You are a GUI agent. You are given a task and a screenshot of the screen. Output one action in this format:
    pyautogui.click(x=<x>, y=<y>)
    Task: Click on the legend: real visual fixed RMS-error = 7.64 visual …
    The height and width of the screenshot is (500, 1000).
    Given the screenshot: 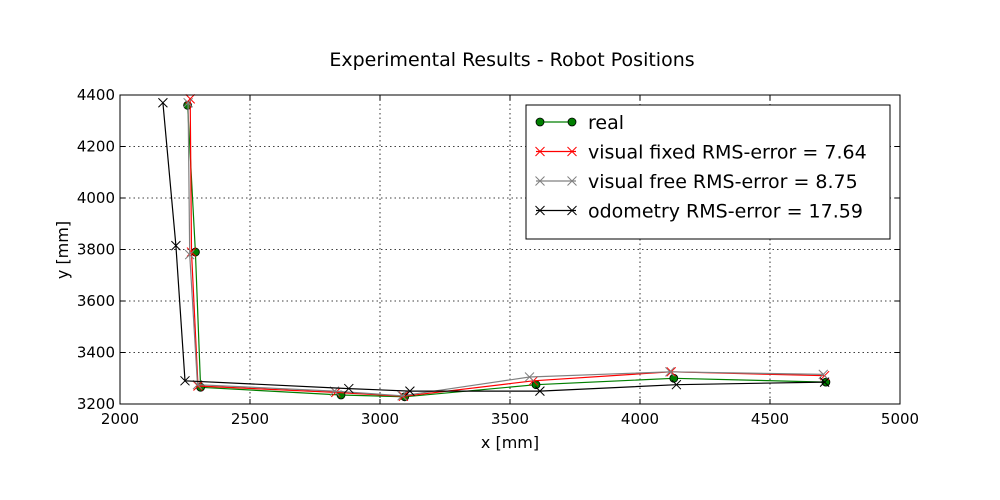 What is the action you would take?
    pyautogui.click(x=708, y=172)
    